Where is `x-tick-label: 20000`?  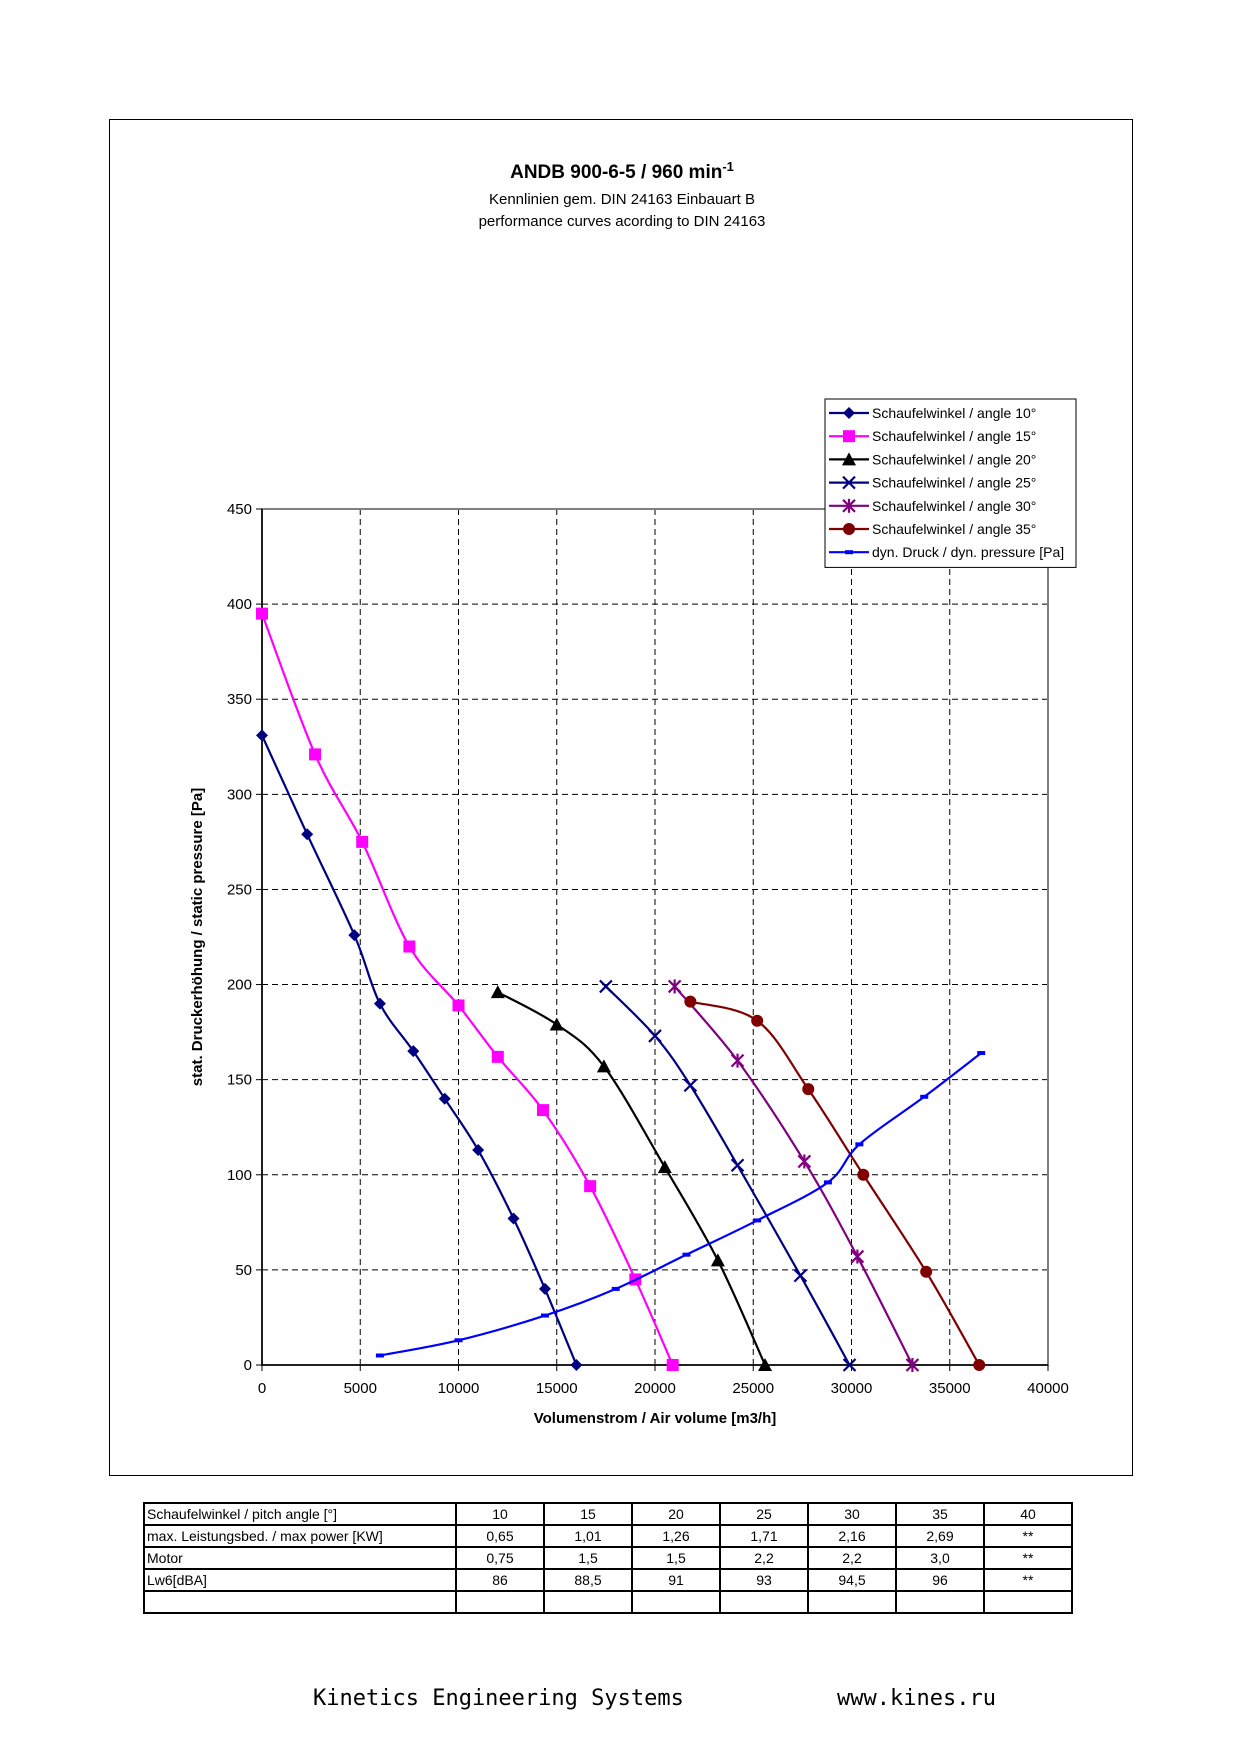 x-tick-label: 20000 is located at coordinates (655, 1388).